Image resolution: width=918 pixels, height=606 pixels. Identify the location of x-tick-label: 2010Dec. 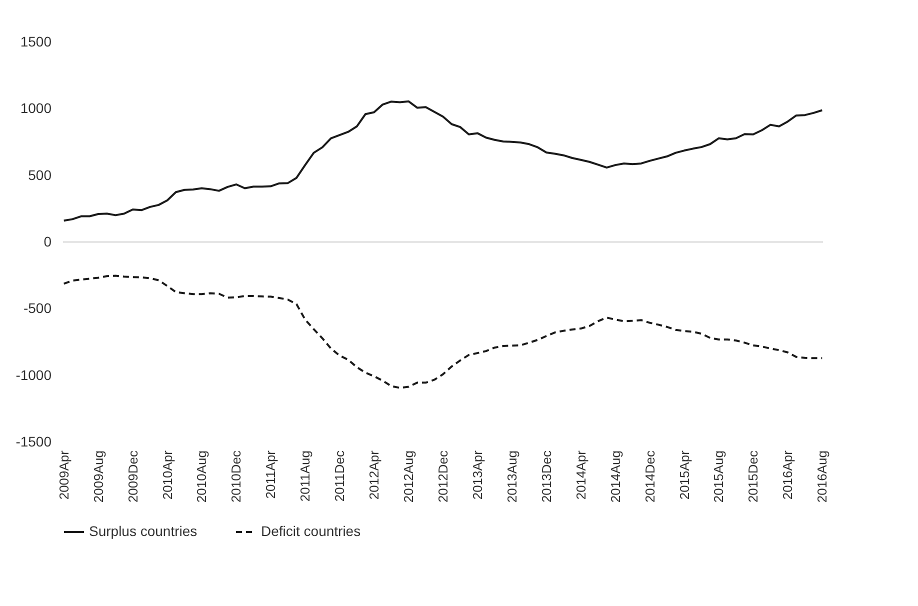
(236, 476).